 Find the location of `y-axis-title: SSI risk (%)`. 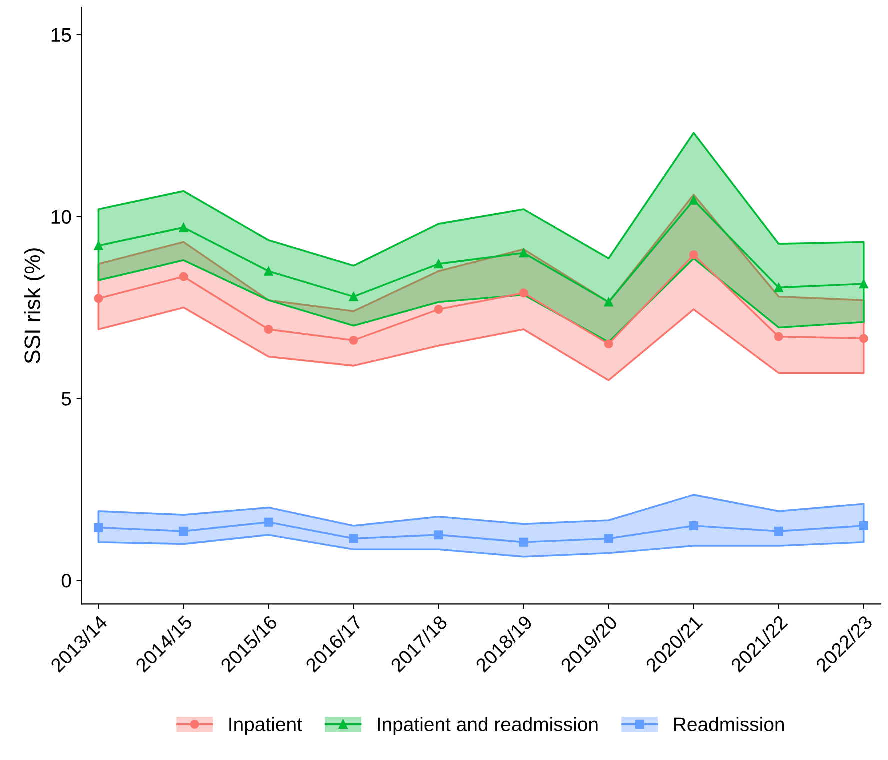

y-axis-title: SSI risk (%) is located at coordinates (34, 306).